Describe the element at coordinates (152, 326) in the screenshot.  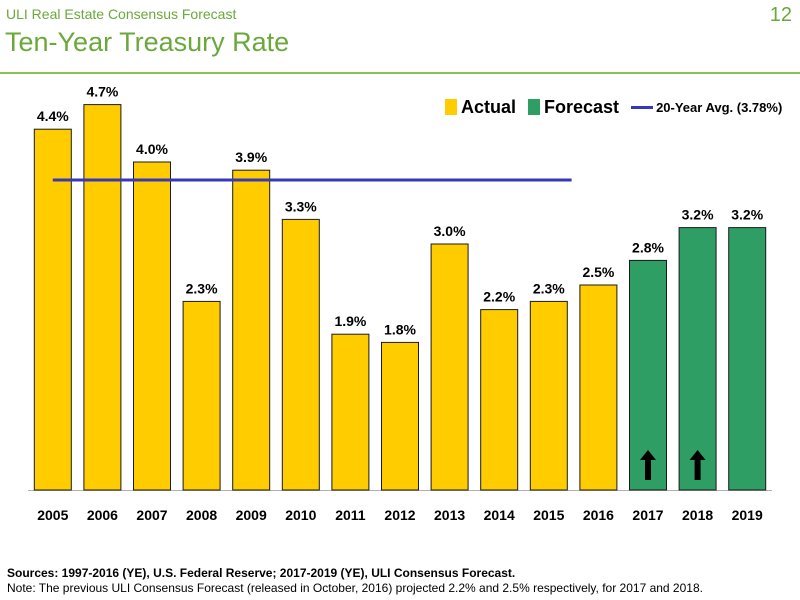
I see `bar-2007` at that location.